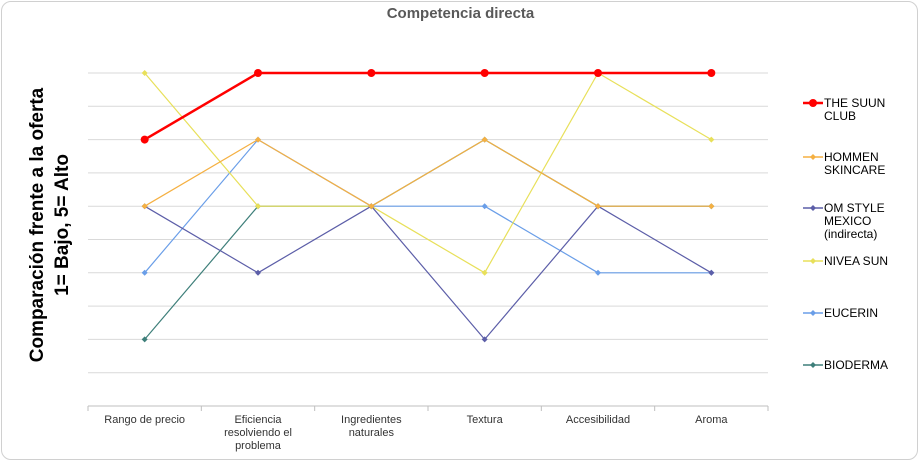  I want to click on legend-item: HOMMEN SKINCARE, so click(844, 163).